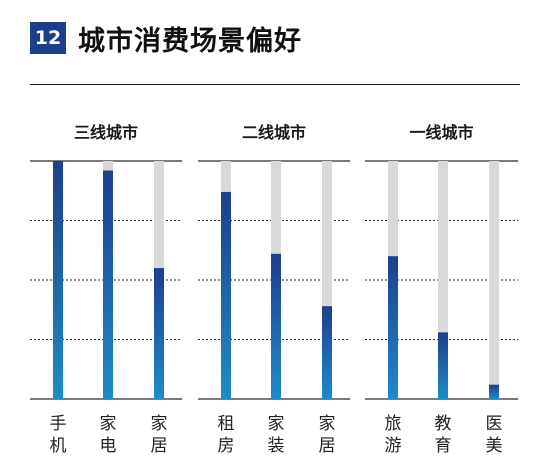  Describe the element at coordinates (106, 132) in the screenshot. I see `panel-title: 三线城市` at that location.